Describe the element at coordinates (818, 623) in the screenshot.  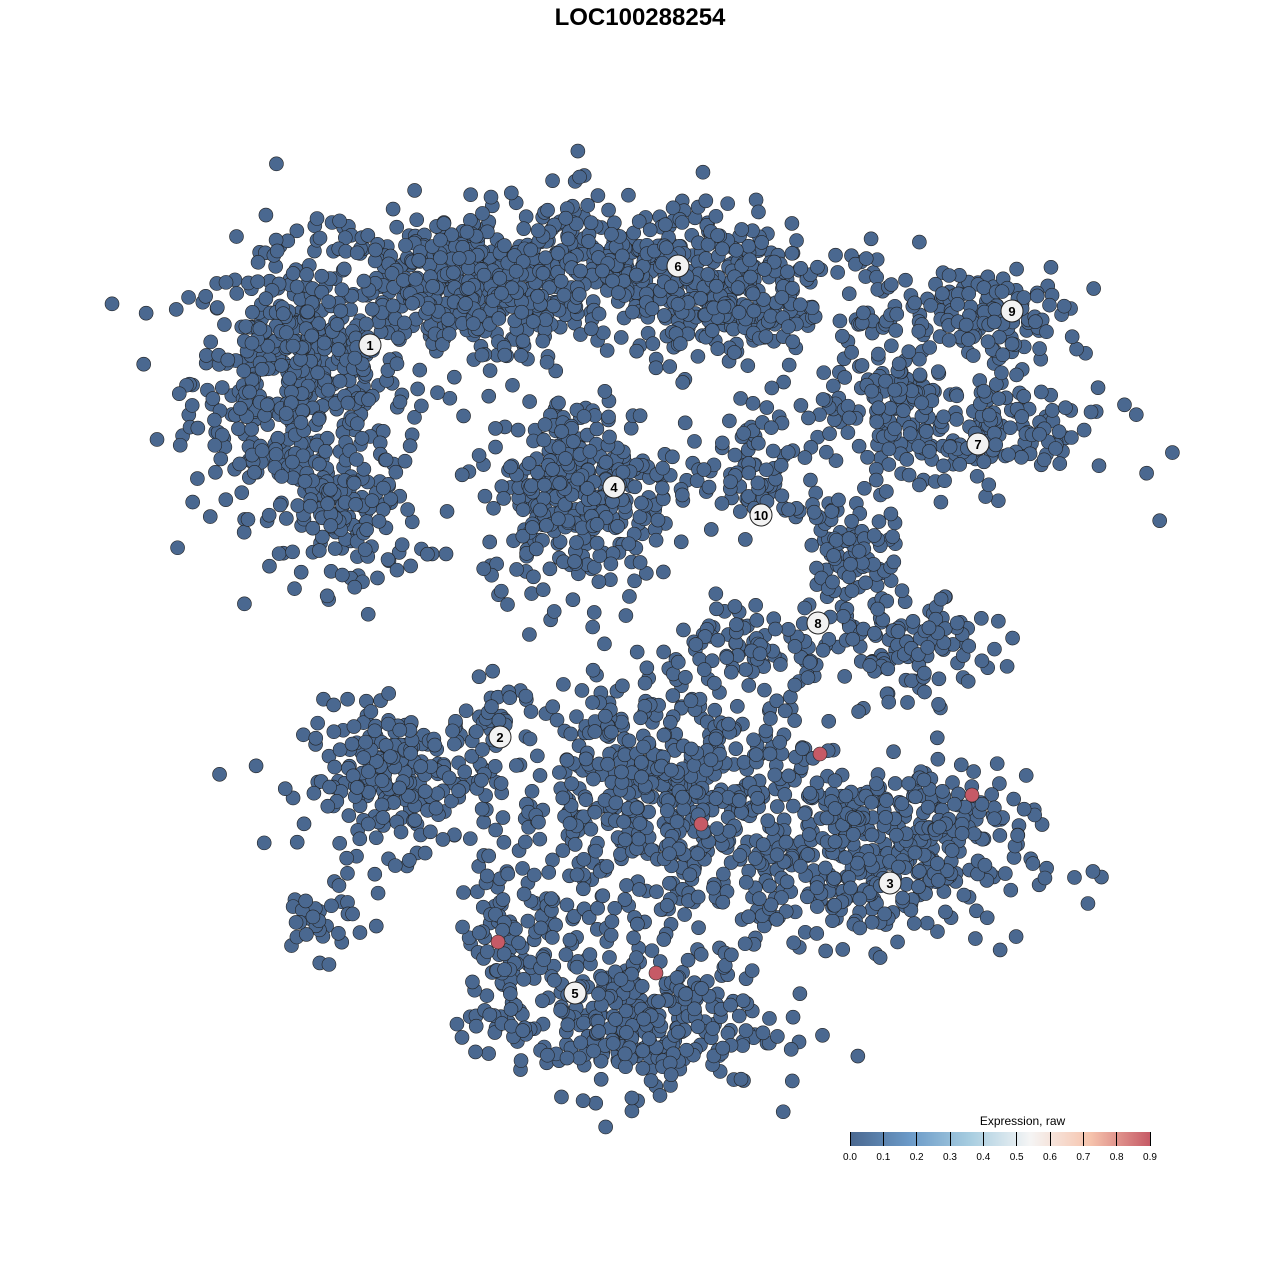
I see `cluster-label-8: 8` at that location.